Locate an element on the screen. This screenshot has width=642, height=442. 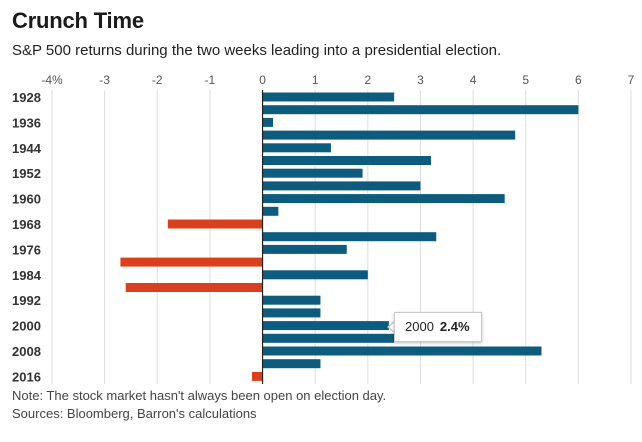
bar-1960 is located at coordinates (383, 199).